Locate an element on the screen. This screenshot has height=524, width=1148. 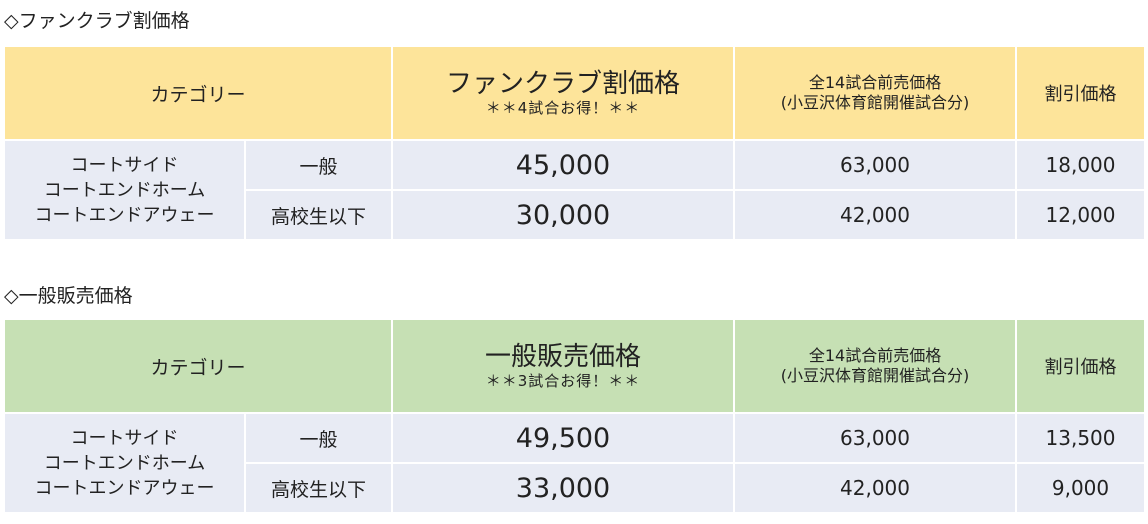
main-price-title: ファンクラブ割価格 is located at coordinates (563, 84).